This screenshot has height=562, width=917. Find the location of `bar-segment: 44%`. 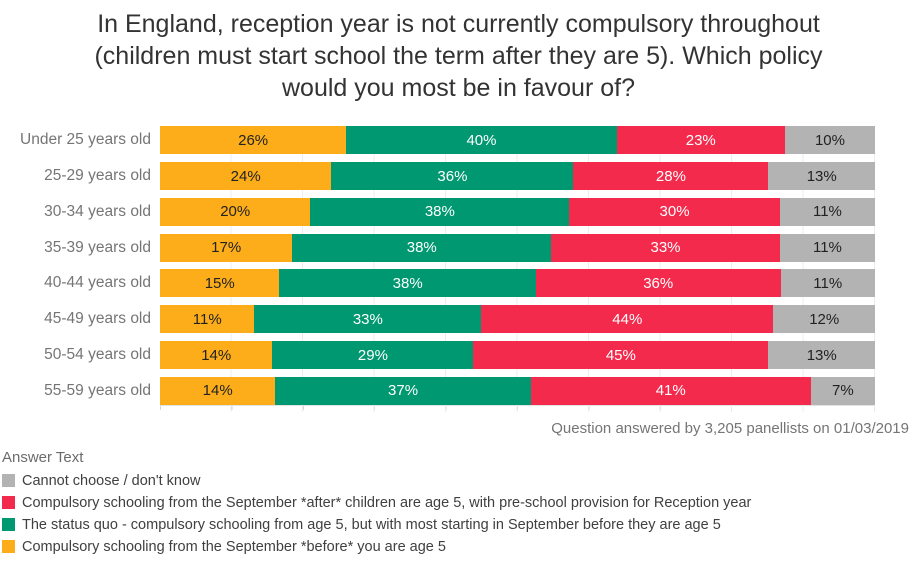

bar-segment: 44% is located at coordinates (627, 319).